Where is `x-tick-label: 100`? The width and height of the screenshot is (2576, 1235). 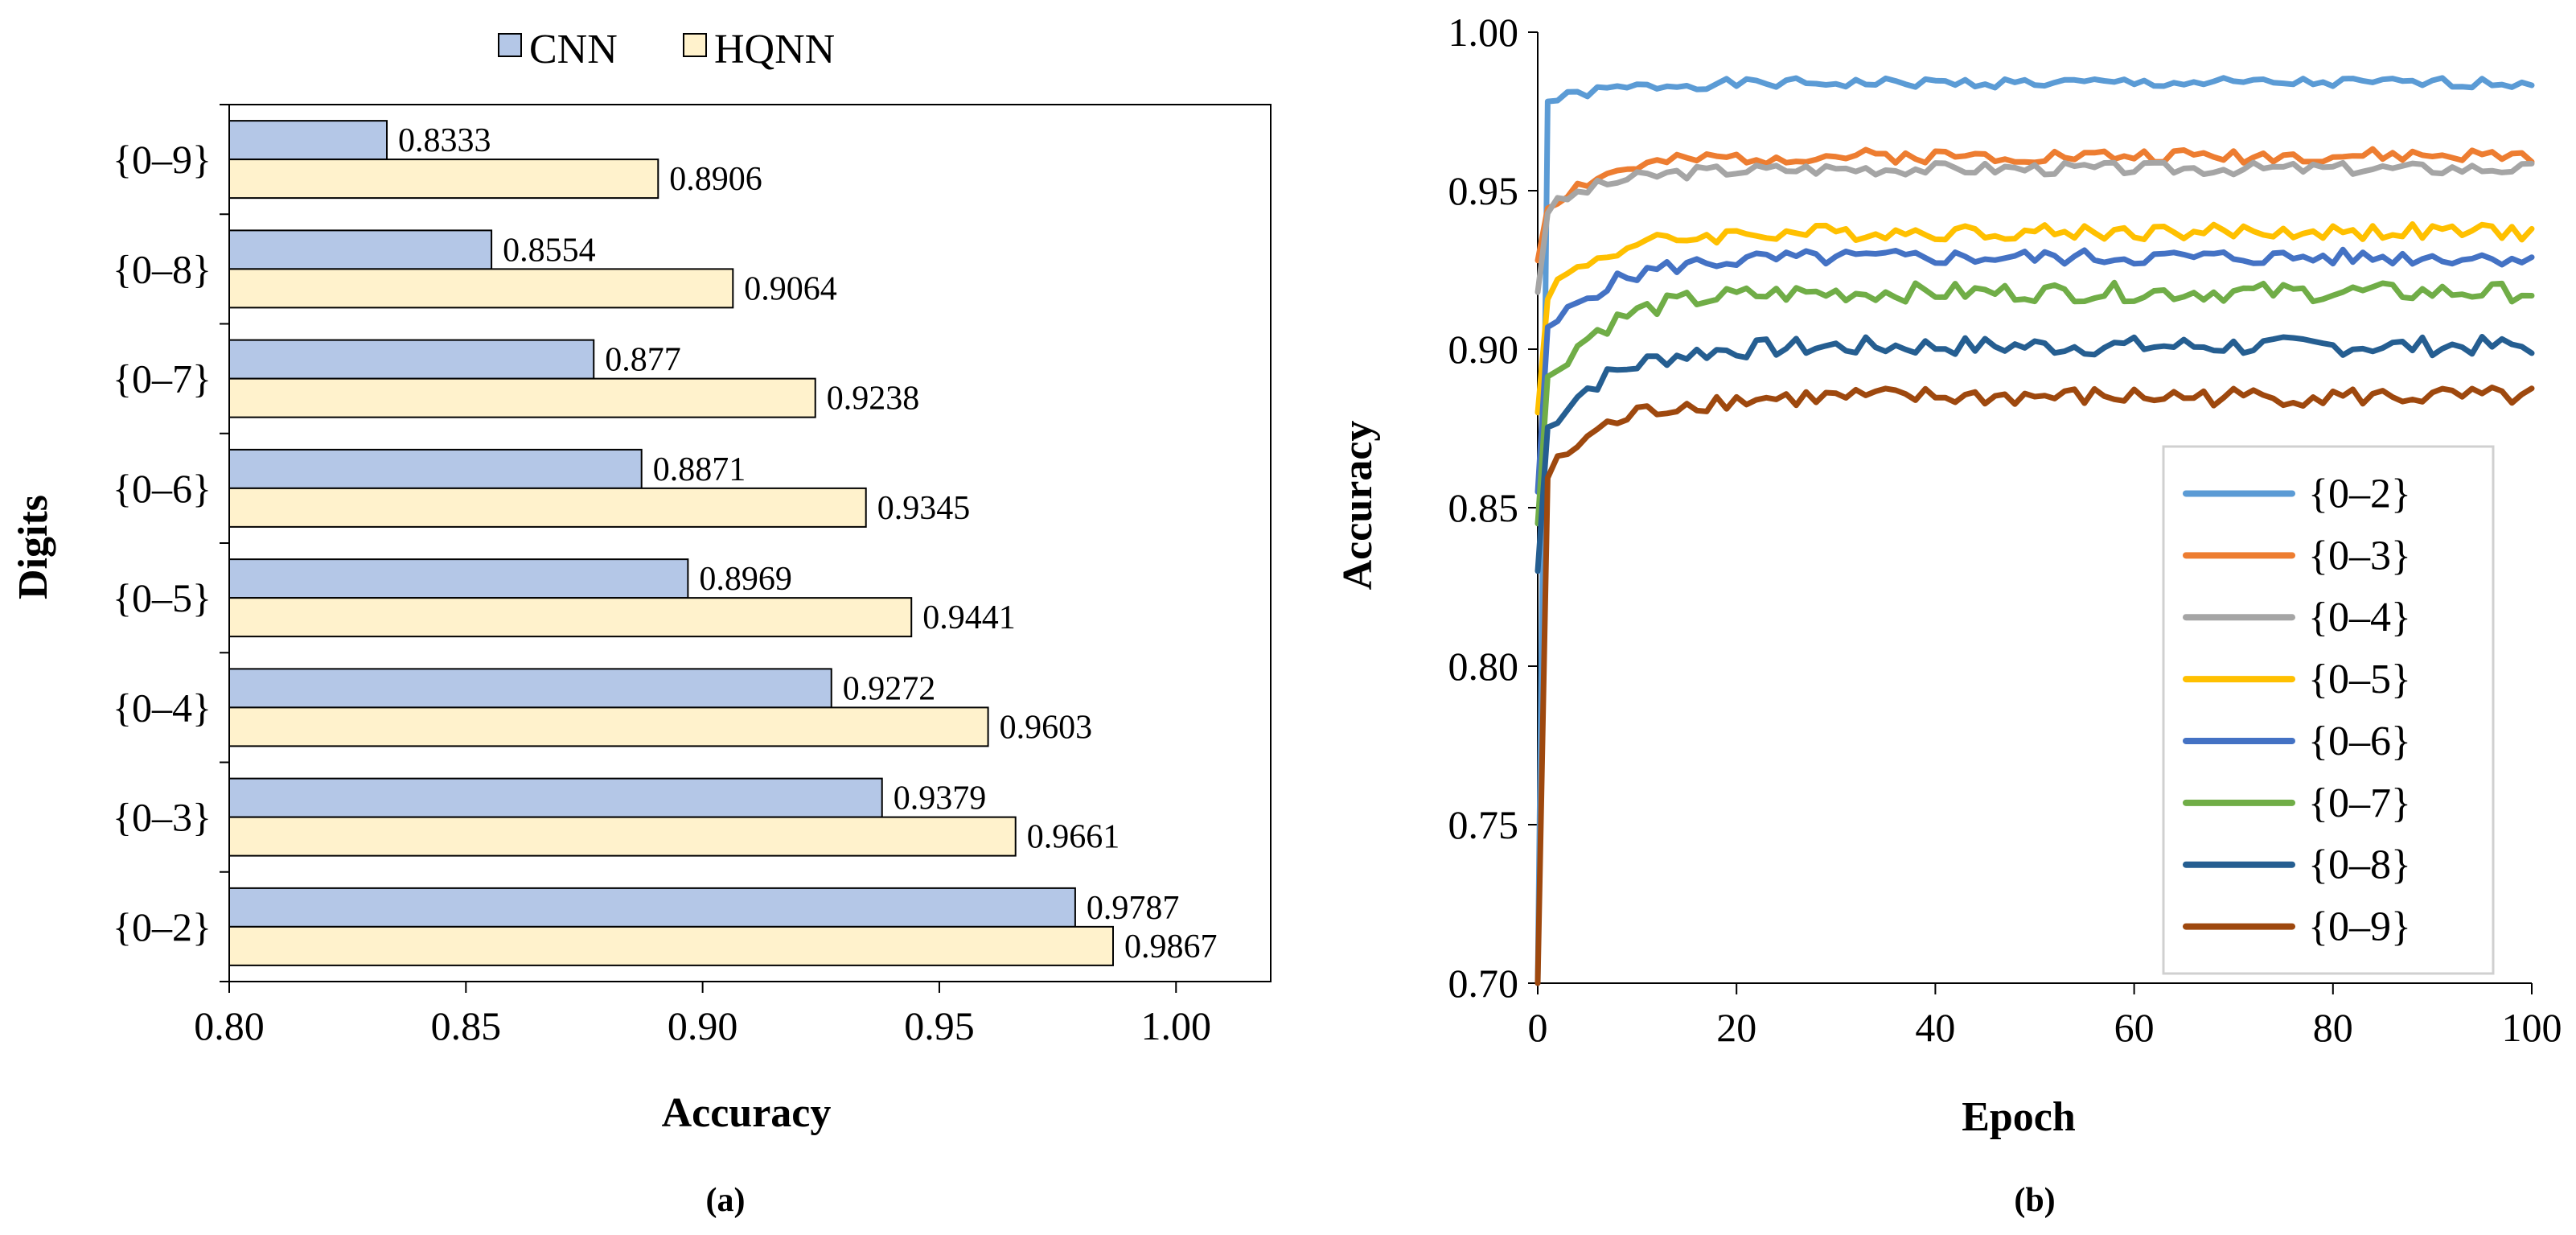 x-tick-label: 100 is located at coordinates (2532, 1027).